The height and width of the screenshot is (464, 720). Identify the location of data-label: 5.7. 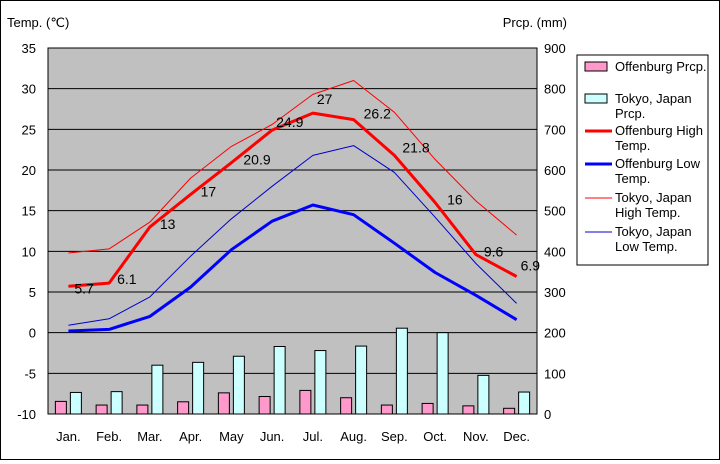
(84, 288).